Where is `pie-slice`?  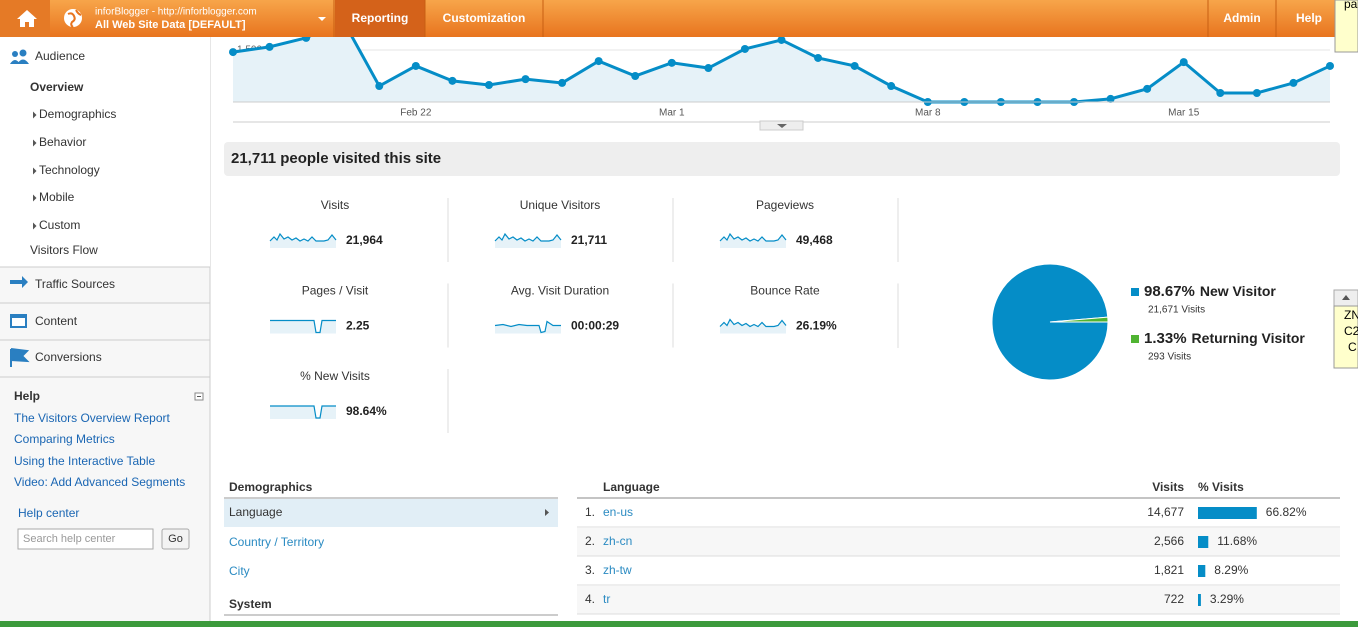 pie-slice is located at coordinates (1079, 319).